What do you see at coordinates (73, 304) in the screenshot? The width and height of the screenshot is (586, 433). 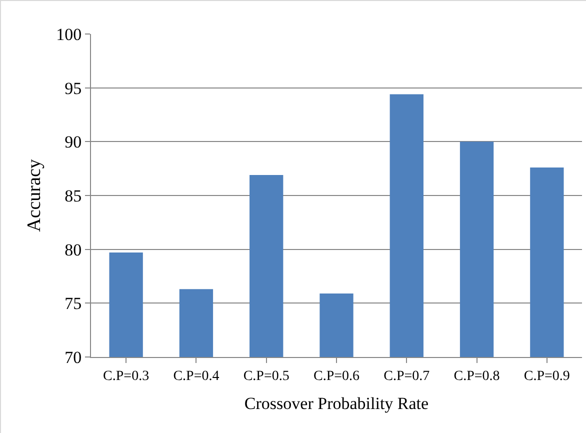 I see `y-tick-label: 75` at bounding box center [73, 304].